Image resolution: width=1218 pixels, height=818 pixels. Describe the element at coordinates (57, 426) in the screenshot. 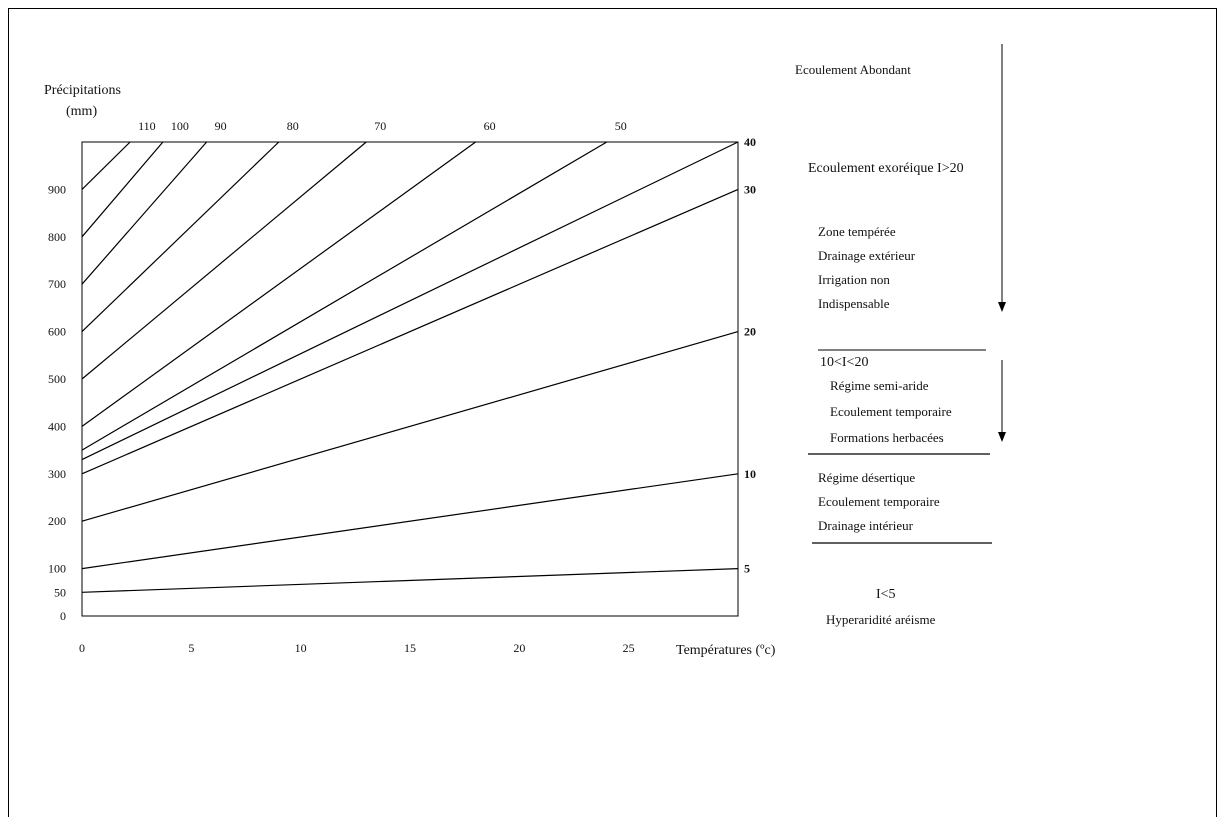

I see `y-tick-400: 400` at that location.